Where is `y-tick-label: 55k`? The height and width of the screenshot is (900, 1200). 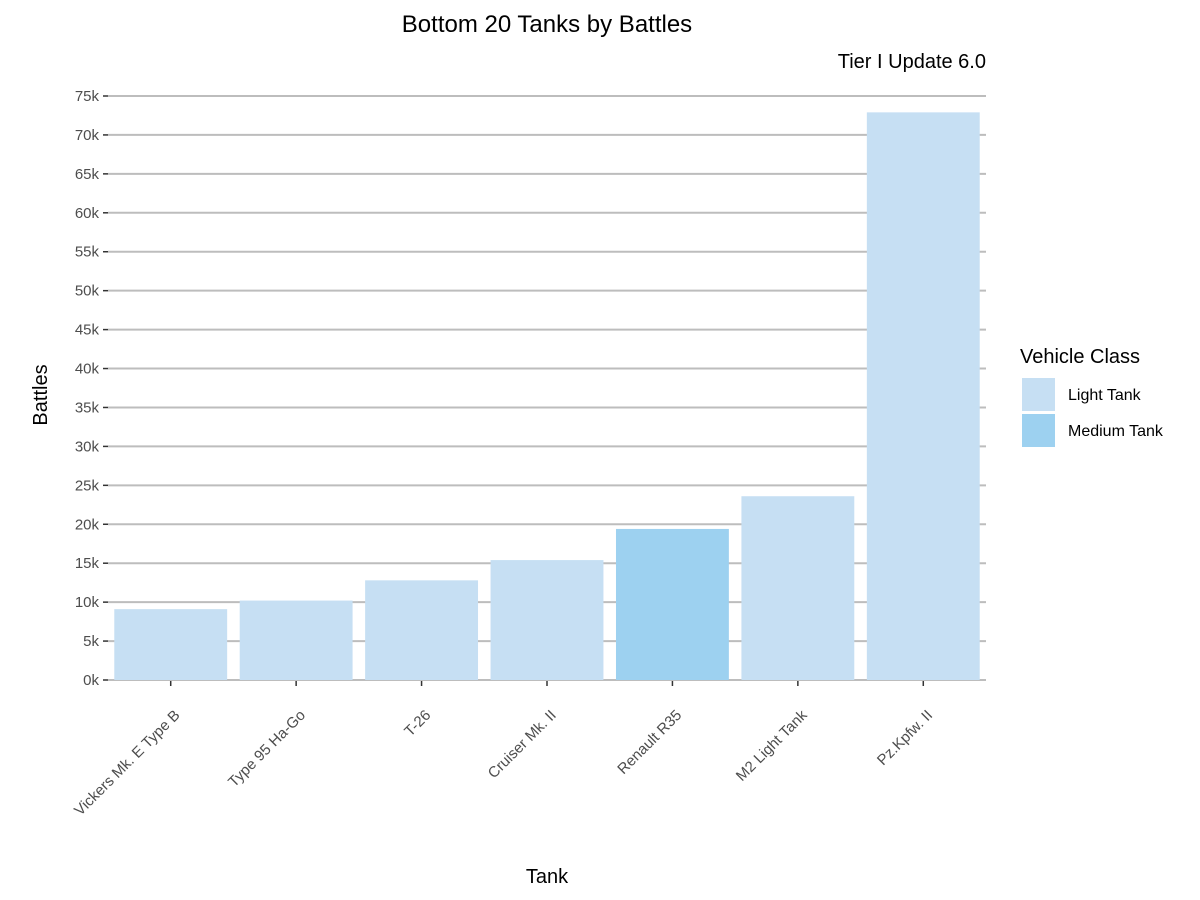
y-tick-label: 55k is located at coordinates (87, 252).